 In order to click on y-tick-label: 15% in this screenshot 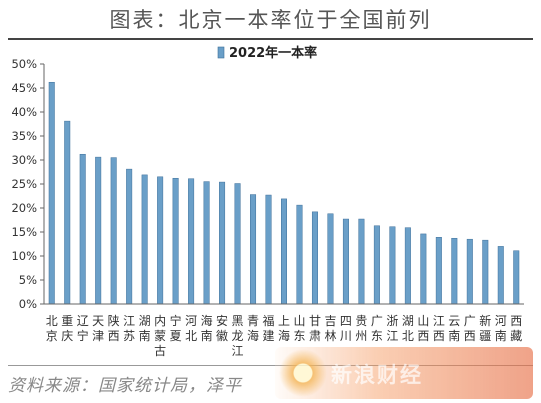, I will do `click(24, 232)`.